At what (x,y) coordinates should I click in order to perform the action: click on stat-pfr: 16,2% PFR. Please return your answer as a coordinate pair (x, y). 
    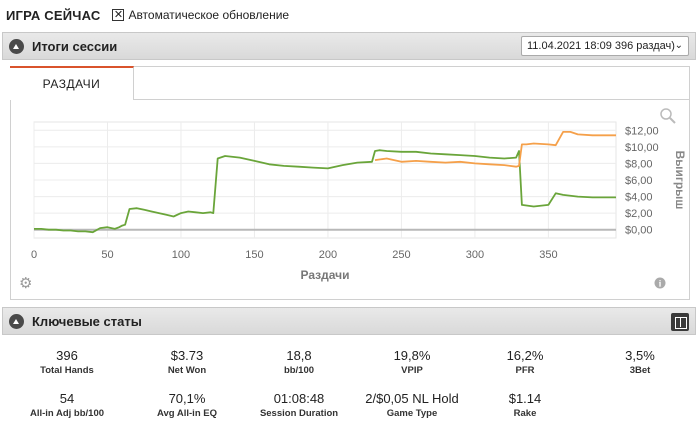
    Looking at the image, I should click on (525, 362).